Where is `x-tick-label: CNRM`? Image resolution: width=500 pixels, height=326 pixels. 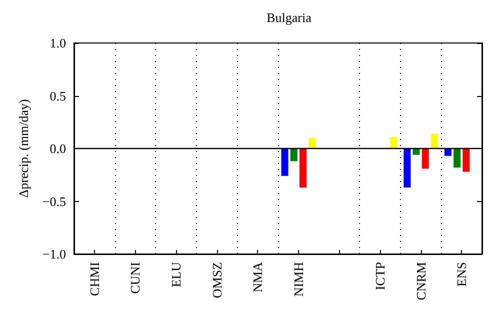 x-tick-label: CNRM is located at coordinates (420, 281).